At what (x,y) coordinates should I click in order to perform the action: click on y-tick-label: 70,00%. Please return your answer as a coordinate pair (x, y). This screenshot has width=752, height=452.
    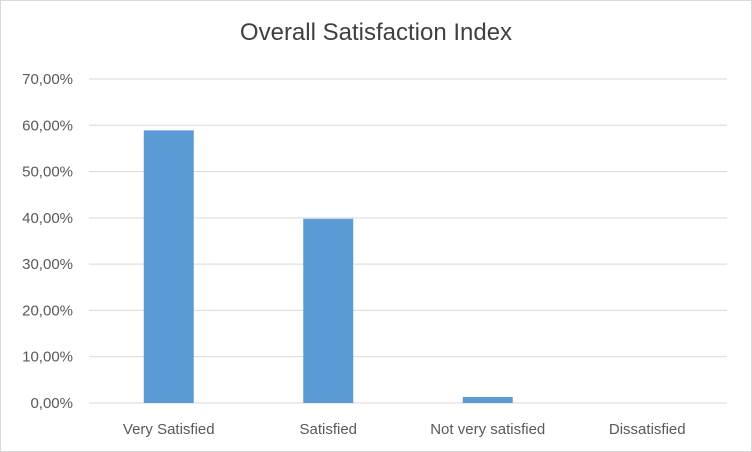
    Looking at the image, I should click on (47, 79).